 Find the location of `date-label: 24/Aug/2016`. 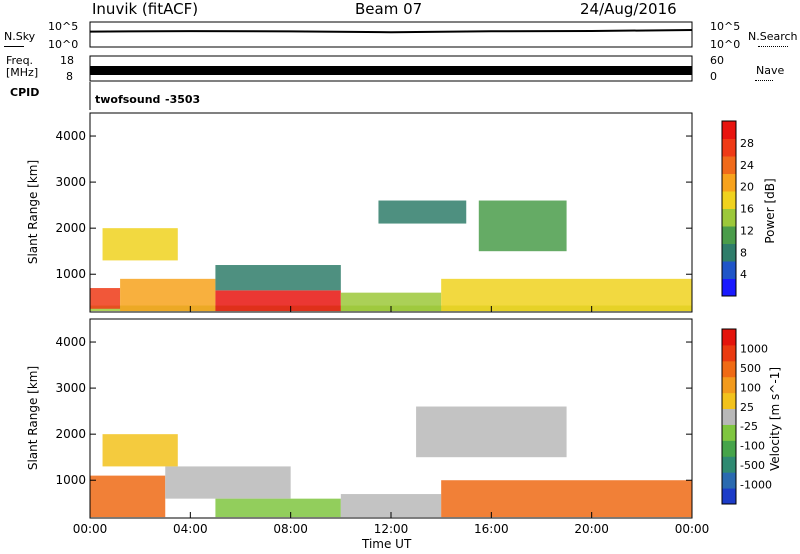

date-label: 24/Aug/2016 is located at coordinates (628, 9).